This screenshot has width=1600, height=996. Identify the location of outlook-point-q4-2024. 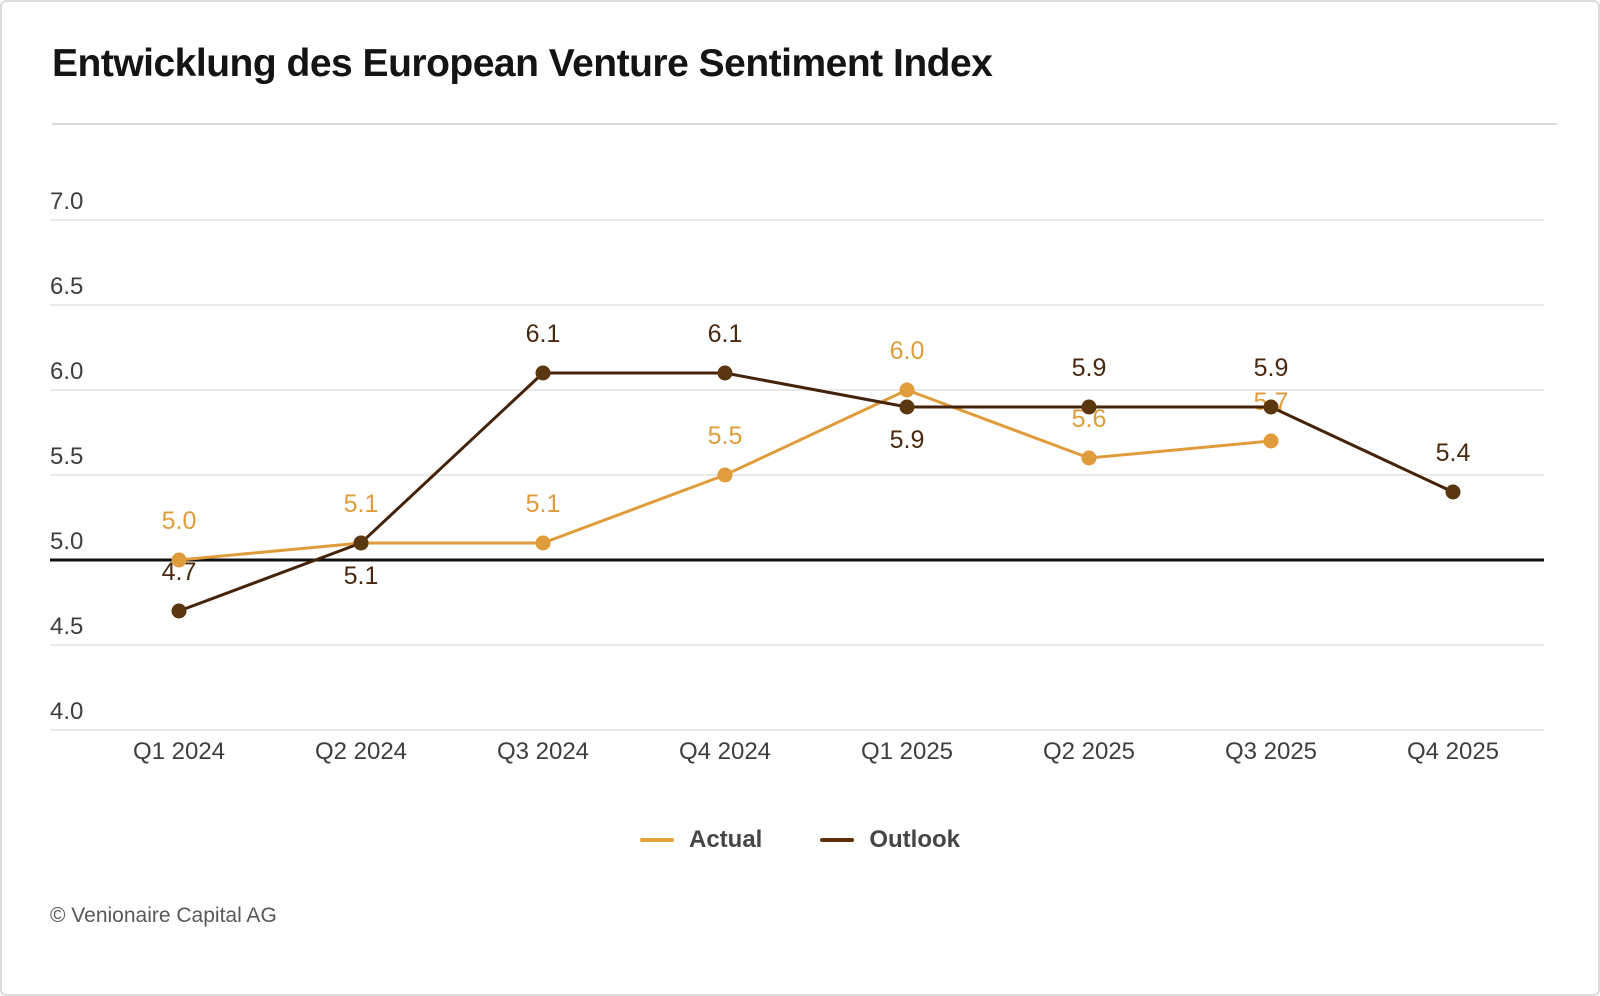
(725, 373).